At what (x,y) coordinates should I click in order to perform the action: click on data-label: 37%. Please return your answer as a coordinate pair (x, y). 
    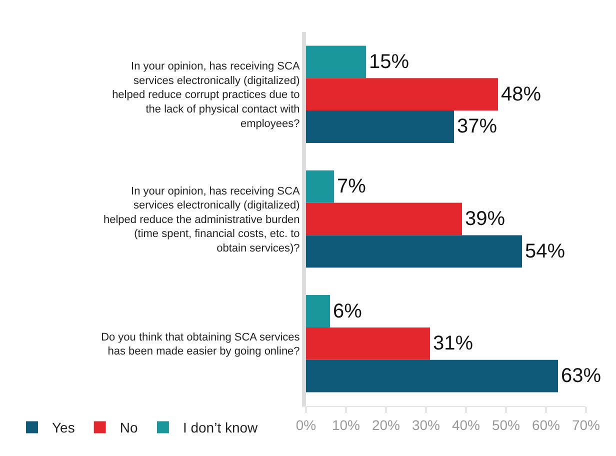
    Looking at the image, I should click on (477, 127).